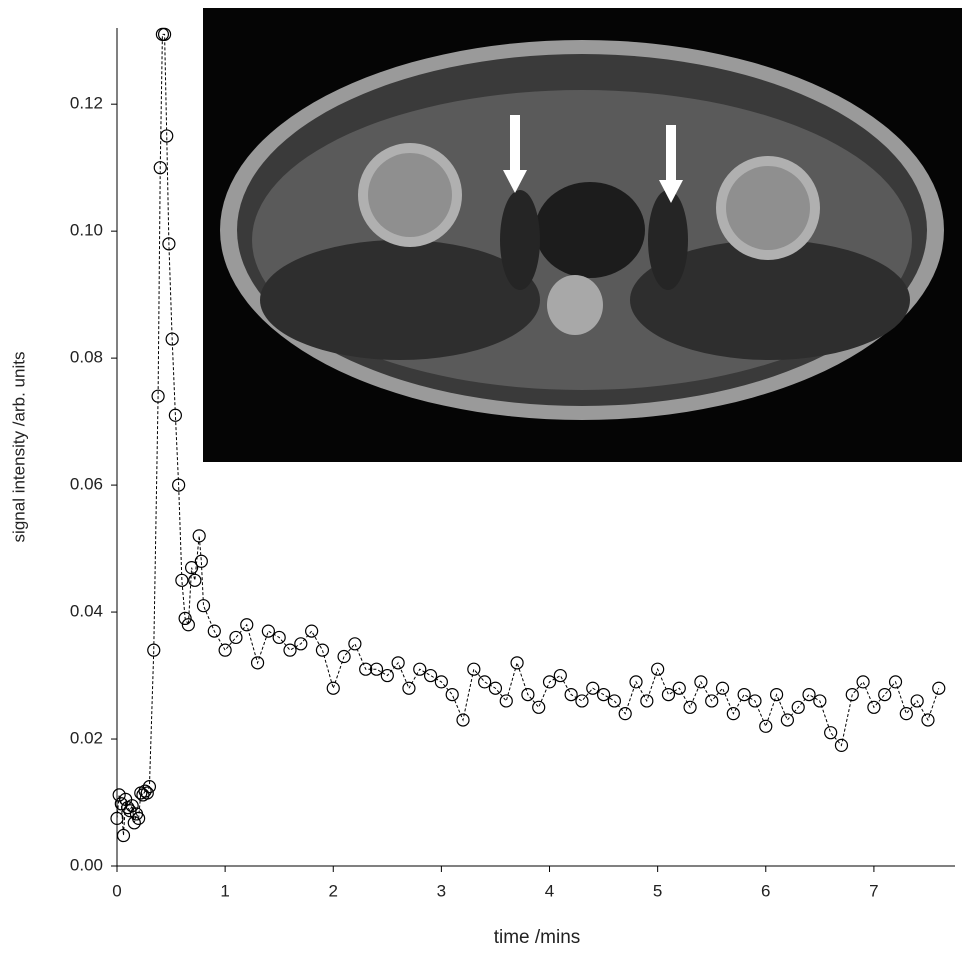 The image size is (962, 957). What do you see at coordinates (86, 230) in the screenshot?
I see `y-tick-label: 0.10` at bounding box center [86, 230].